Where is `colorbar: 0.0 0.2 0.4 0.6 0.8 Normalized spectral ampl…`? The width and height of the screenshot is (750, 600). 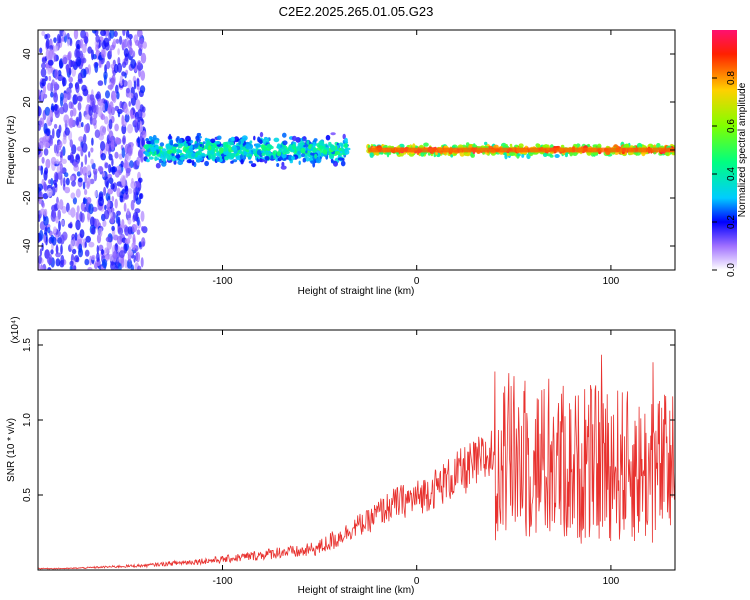
colorbar: 0.0 0.2 0.4 0.6 0.8 Normalized spectral ampl… is located at coordinates (730, 153).